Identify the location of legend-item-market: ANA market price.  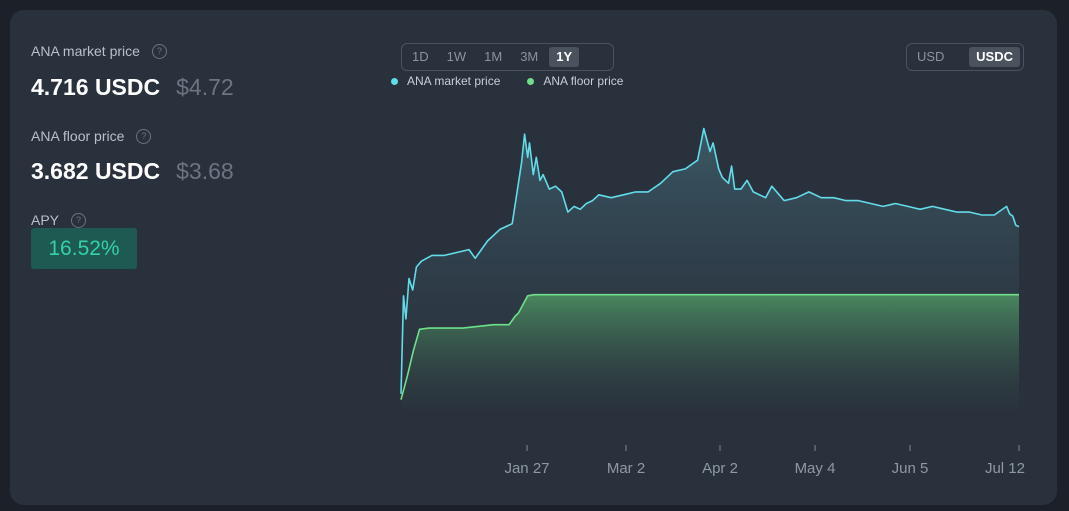
(445, 81).